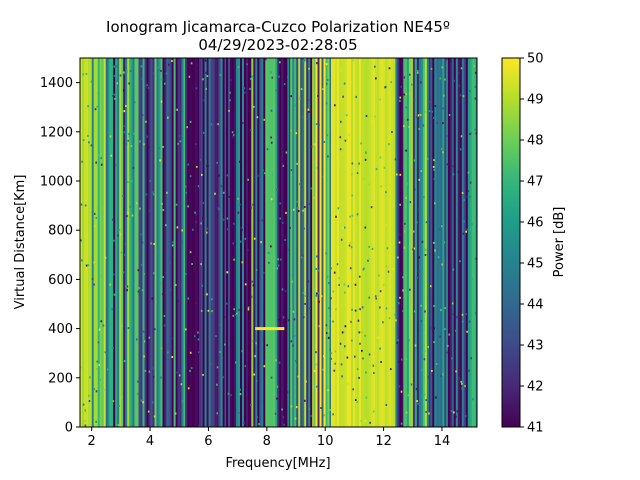 The image size is (640, 480). I want to click on y-tick-label: 600, so click(60, 280).